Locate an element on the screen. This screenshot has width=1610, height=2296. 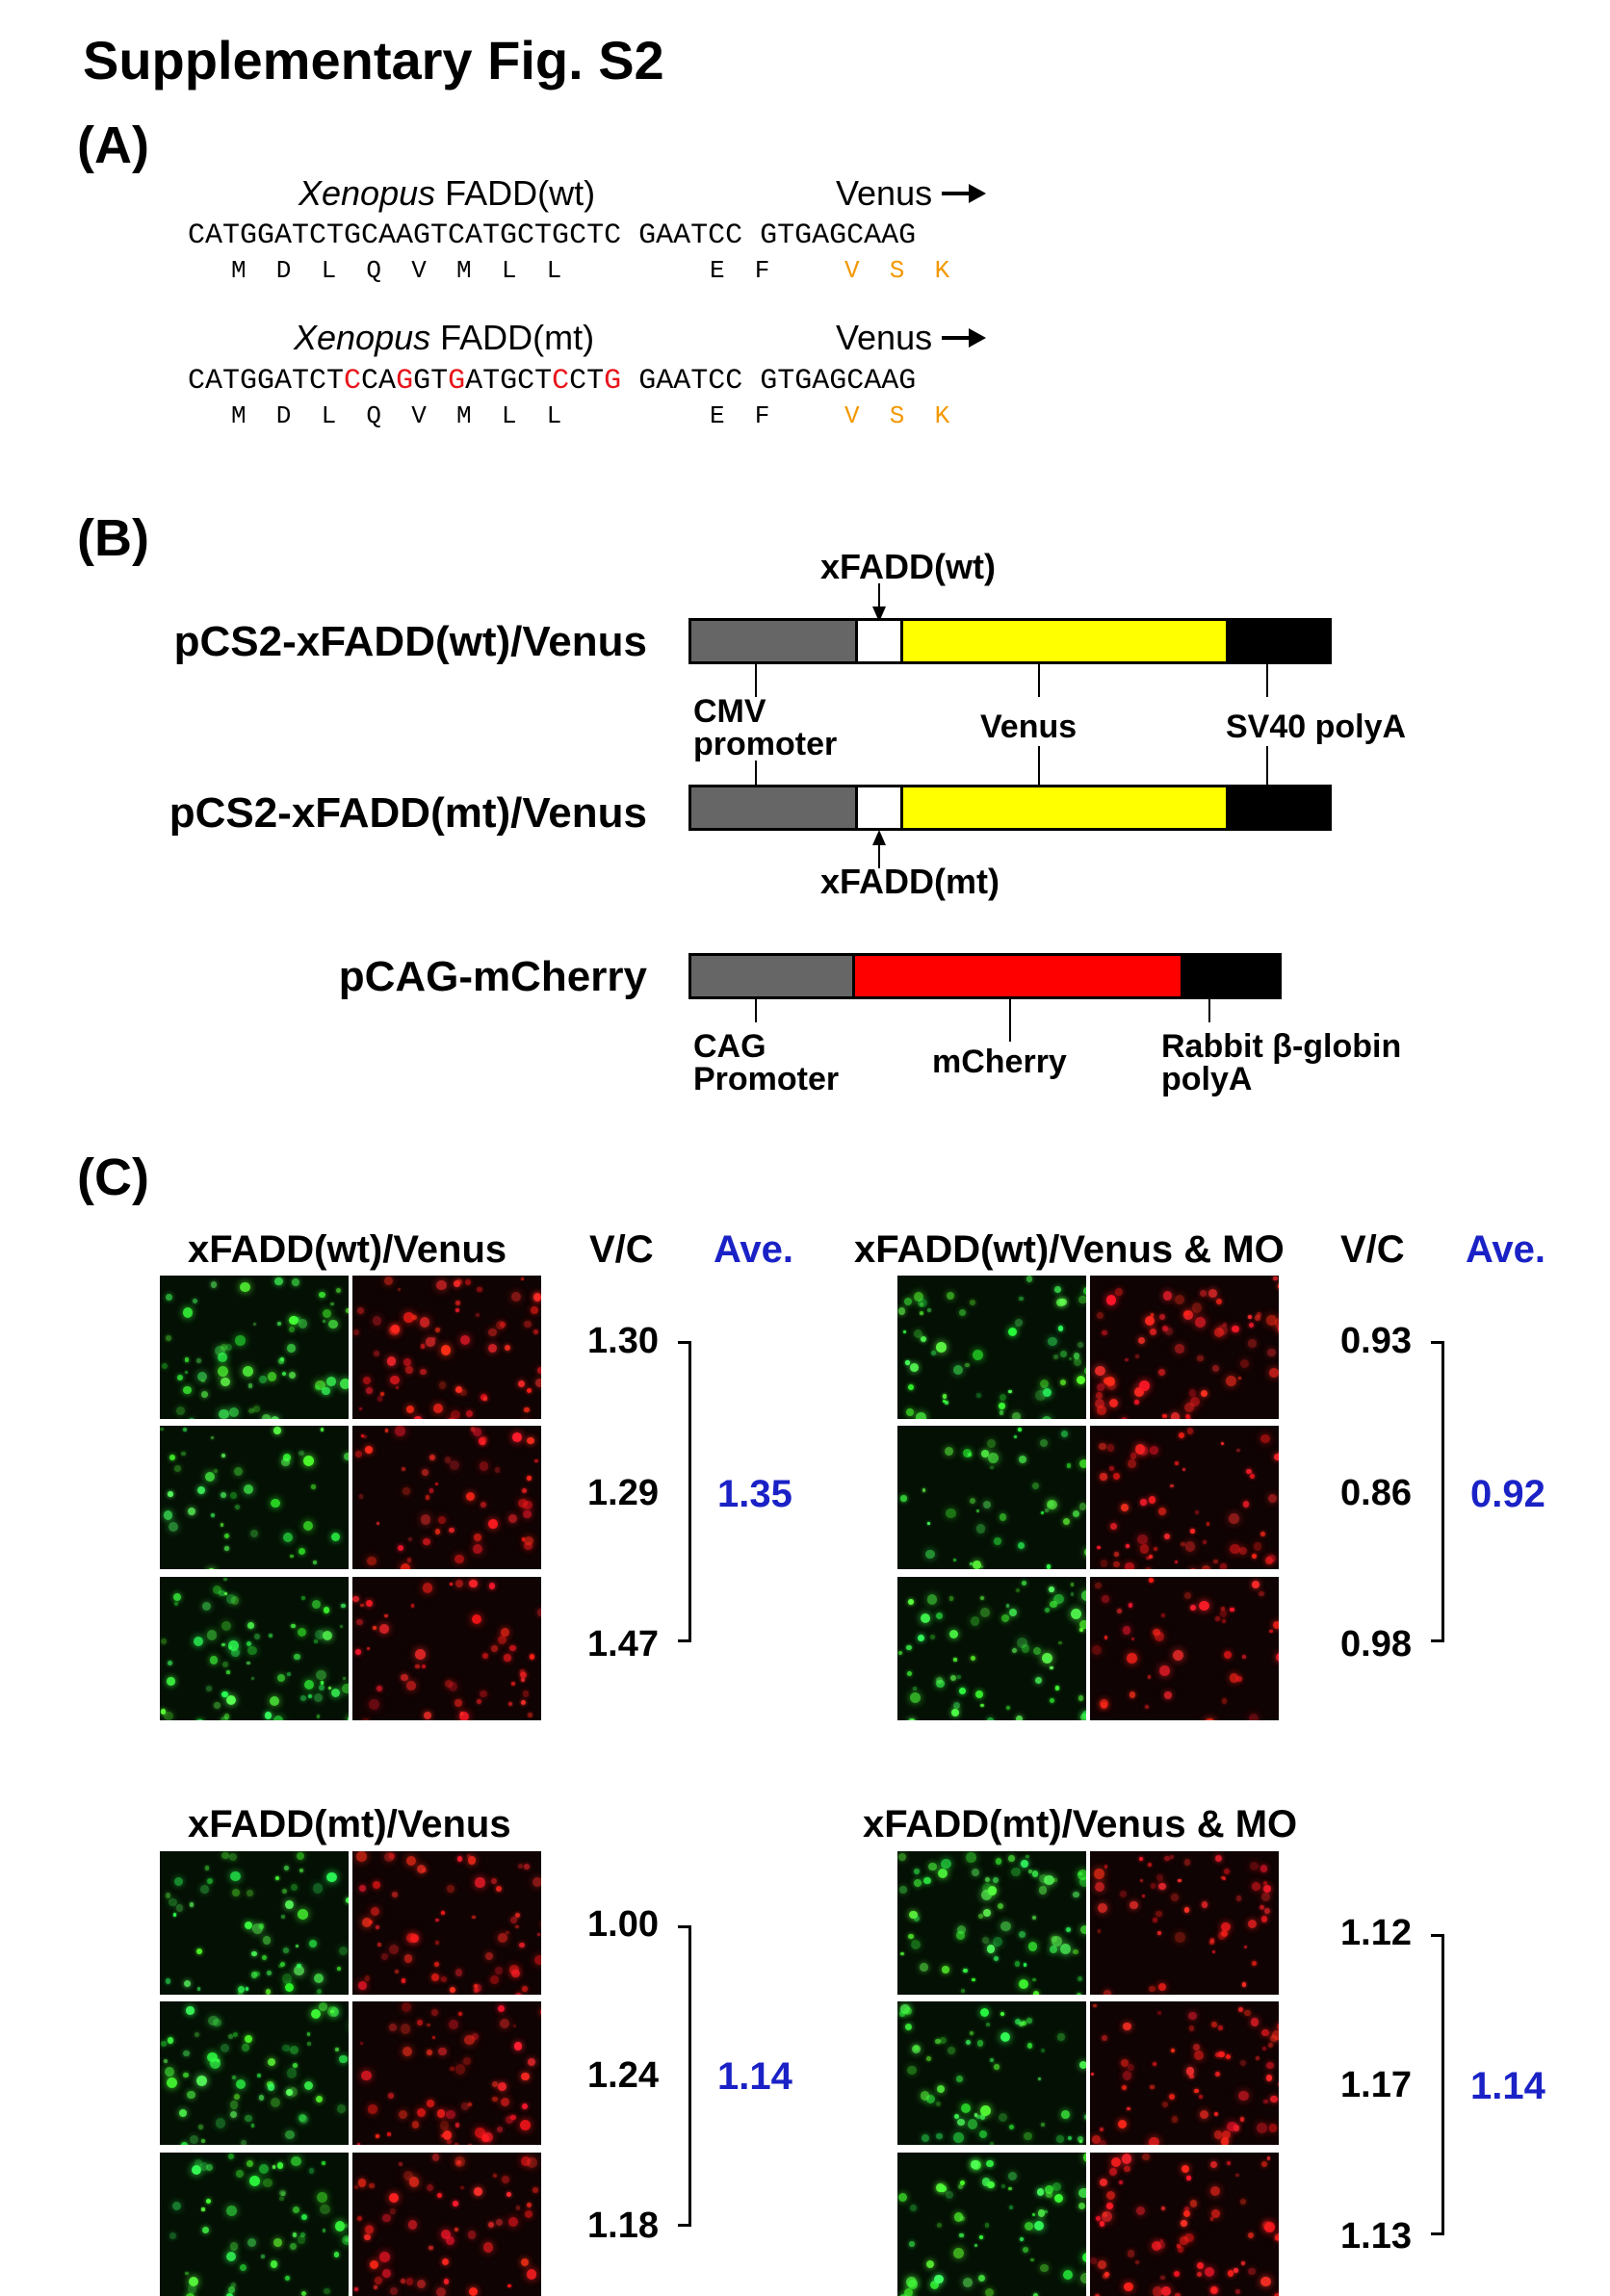
average-value: 0.92 is located at coordinates (1508, 1494).